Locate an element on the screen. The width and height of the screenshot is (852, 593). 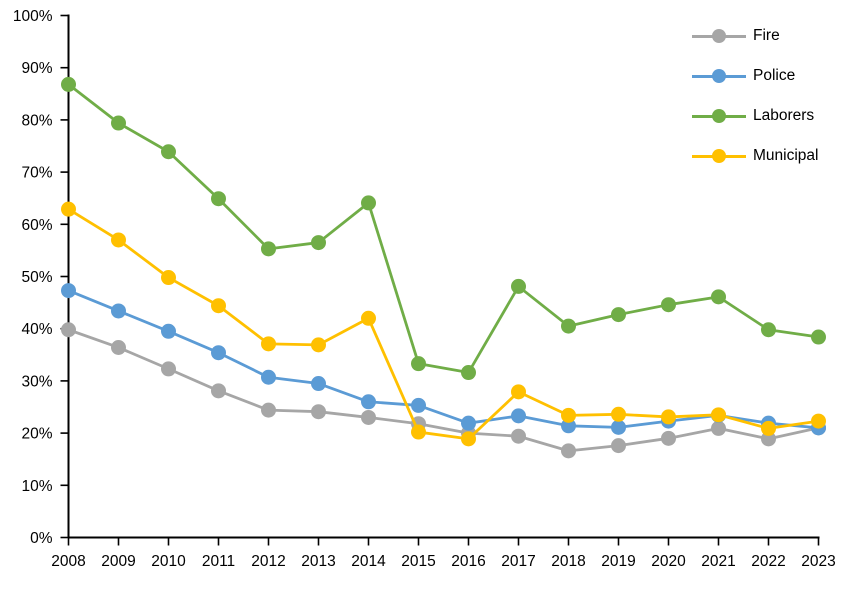
data-point-municipal-2012 is located at coordinates (268, 344).